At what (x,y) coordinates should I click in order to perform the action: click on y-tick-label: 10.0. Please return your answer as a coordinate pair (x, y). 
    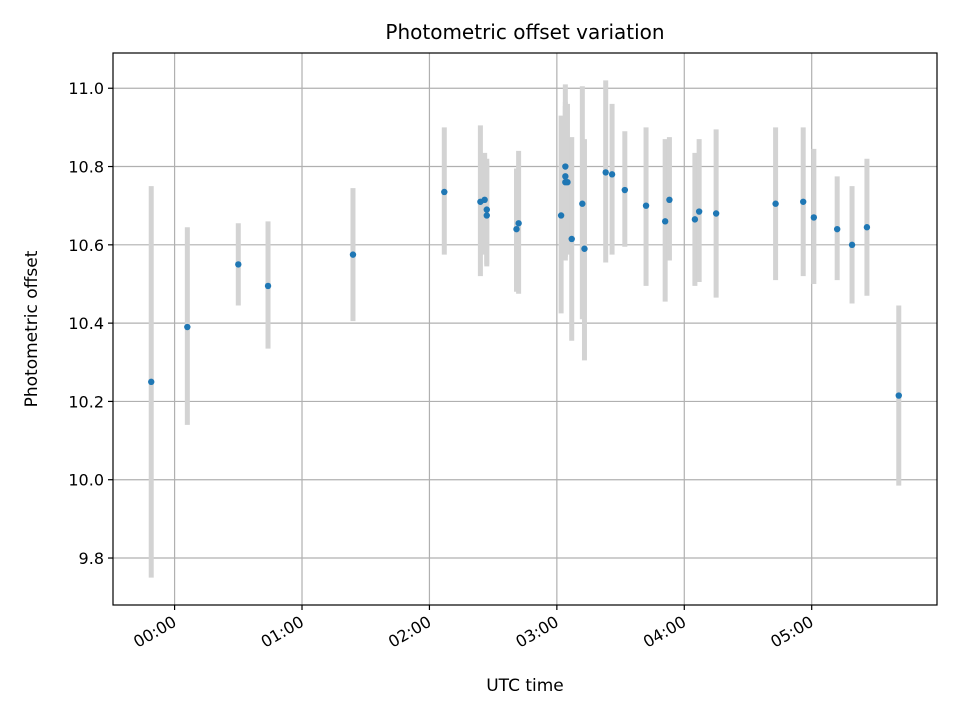
    Looking at the image, I should click on (86, 480).